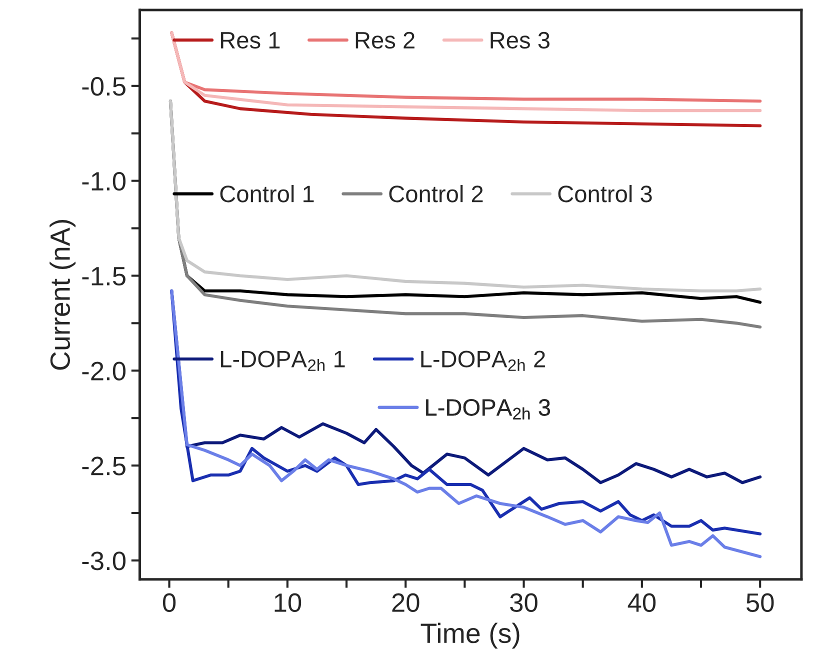 This screenshot has height=666, width=822. Describe the element at coordinates (267, 193) in the screenshot. I see `legend-label: Control 1` at that location.